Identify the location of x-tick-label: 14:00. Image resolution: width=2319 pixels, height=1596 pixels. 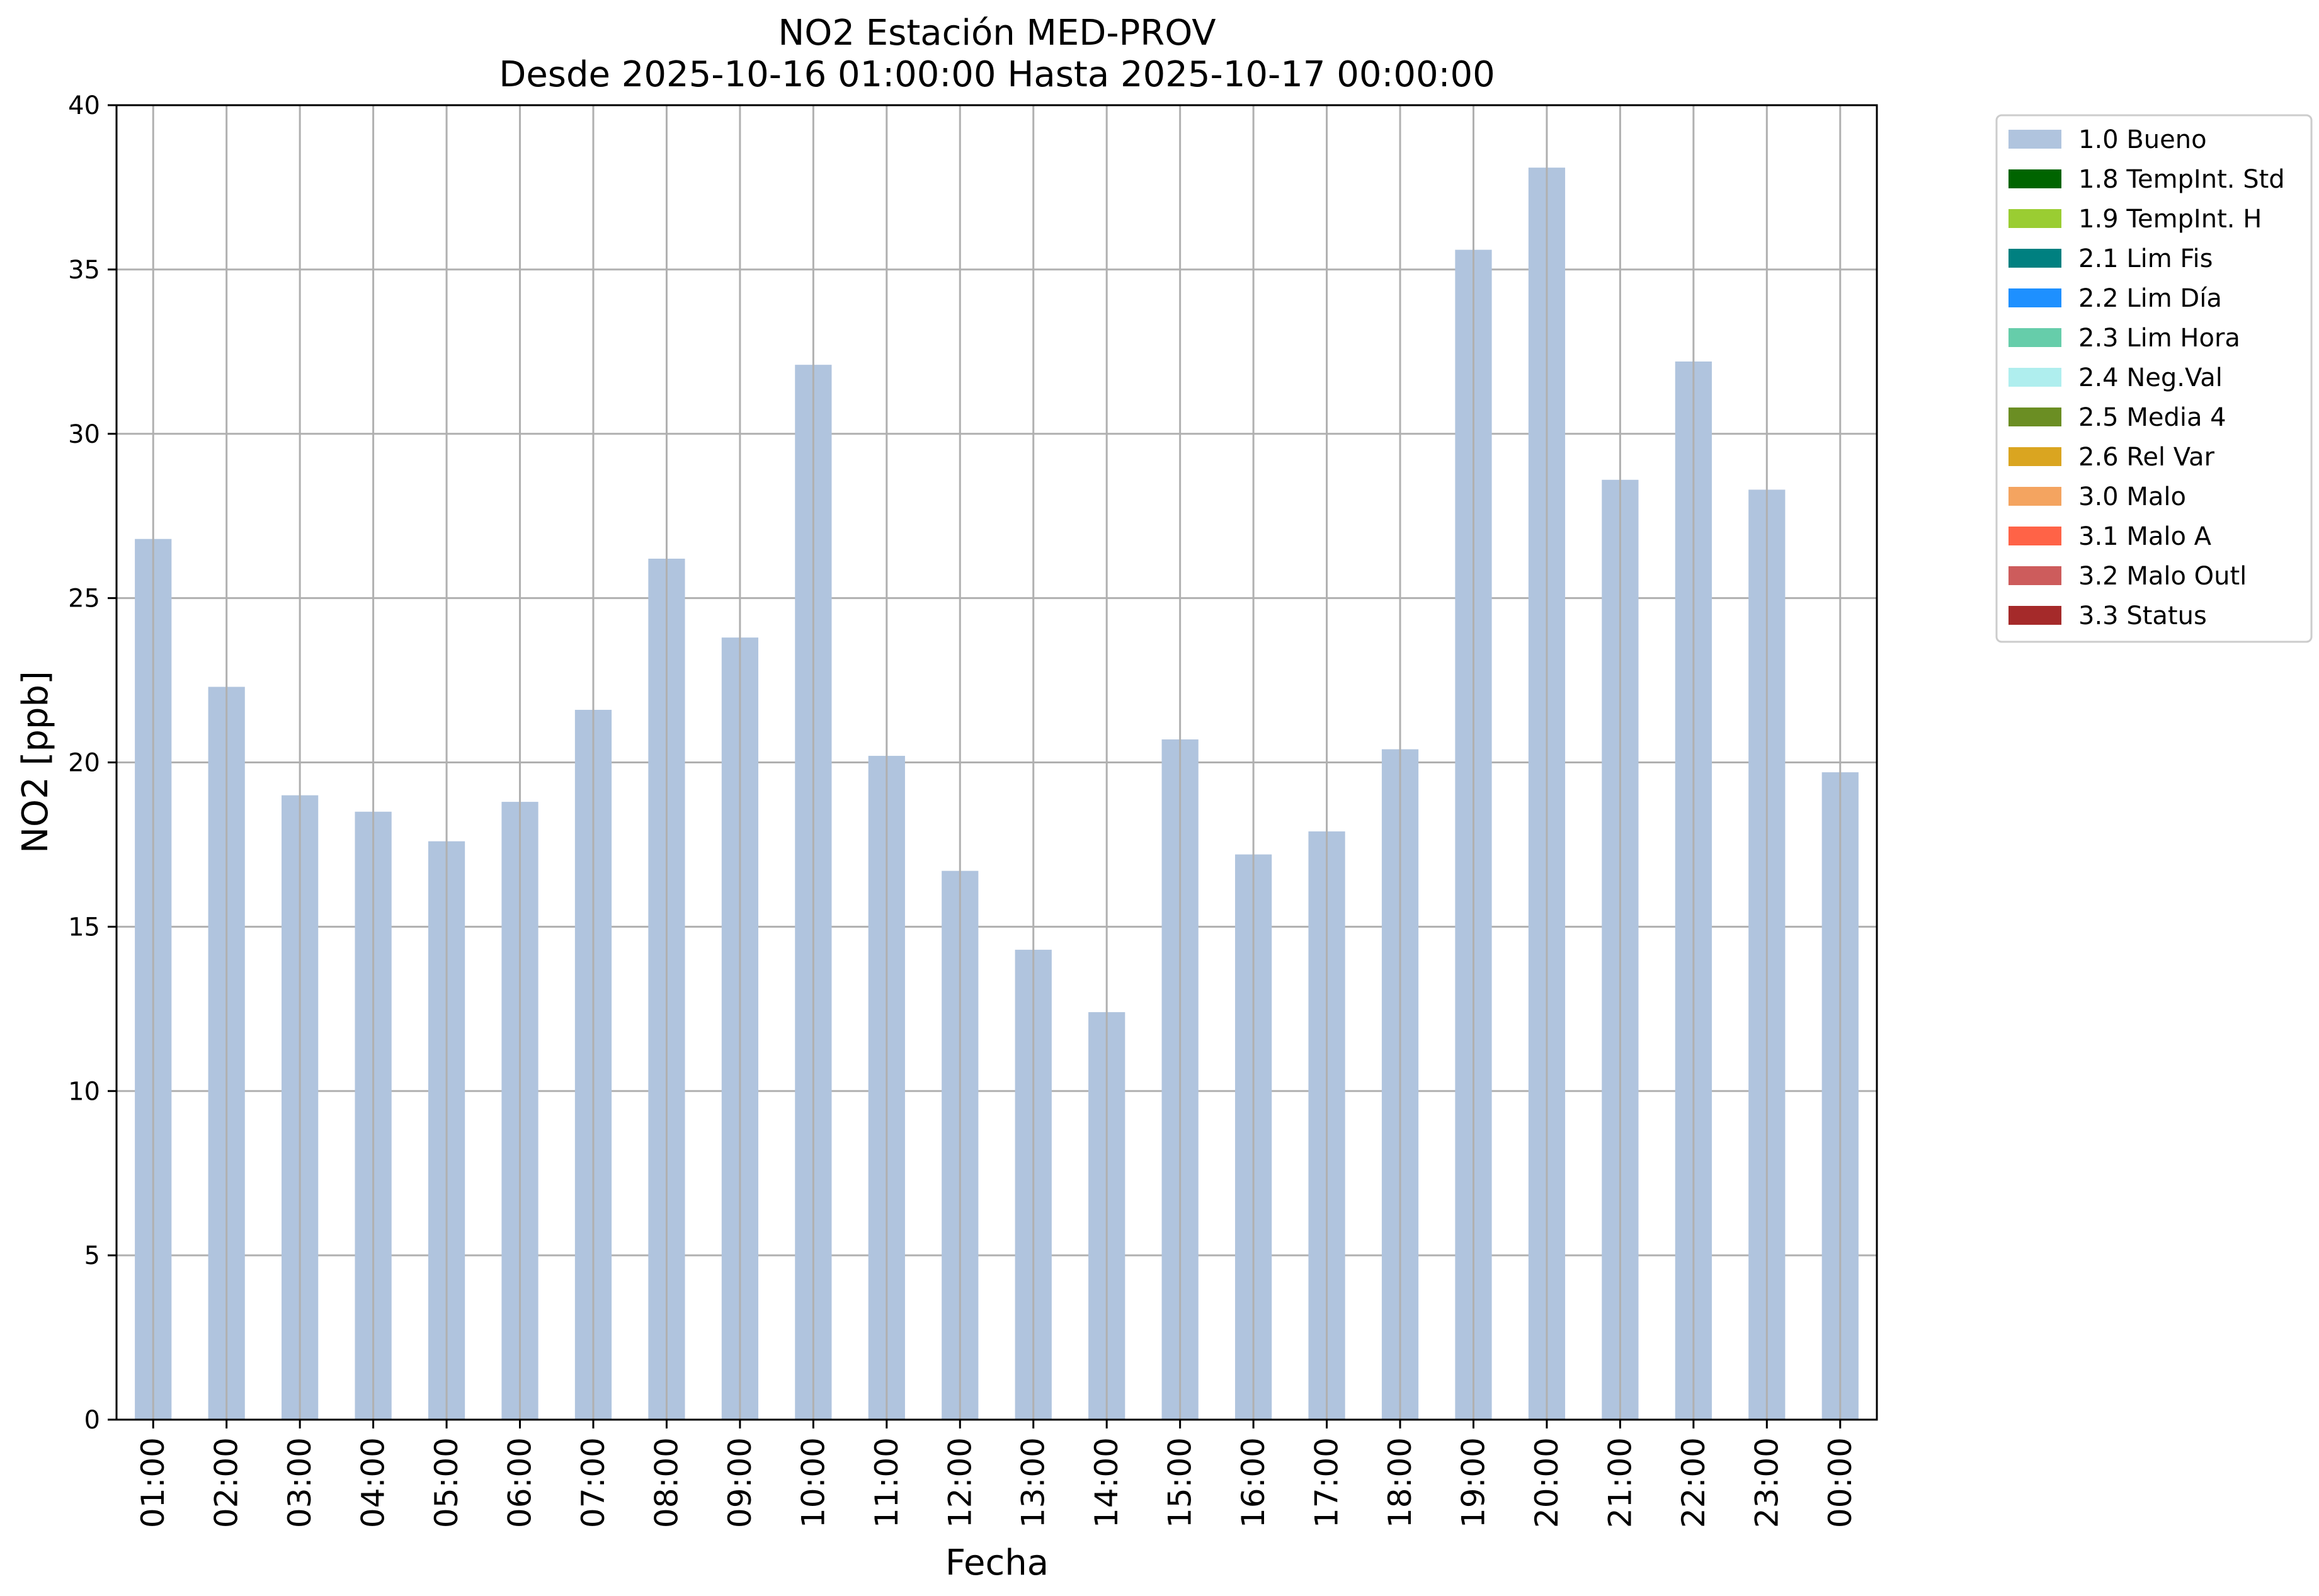
(1106, 1482).